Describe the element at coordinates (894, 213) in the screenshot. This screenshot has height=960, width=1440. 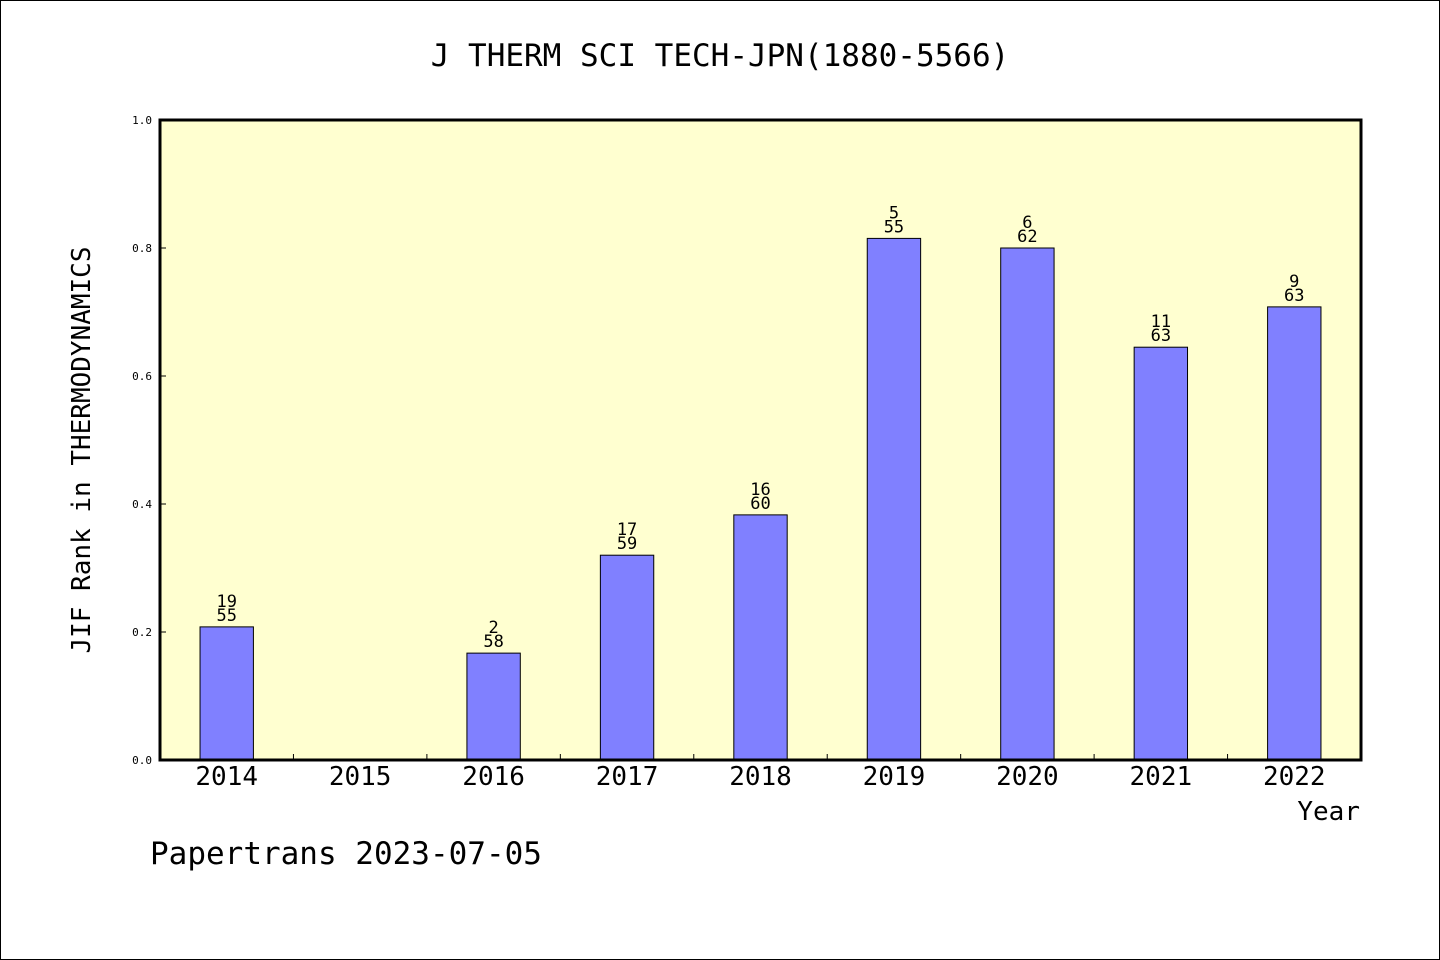
I see `bar-rank-label: 5` at that location.